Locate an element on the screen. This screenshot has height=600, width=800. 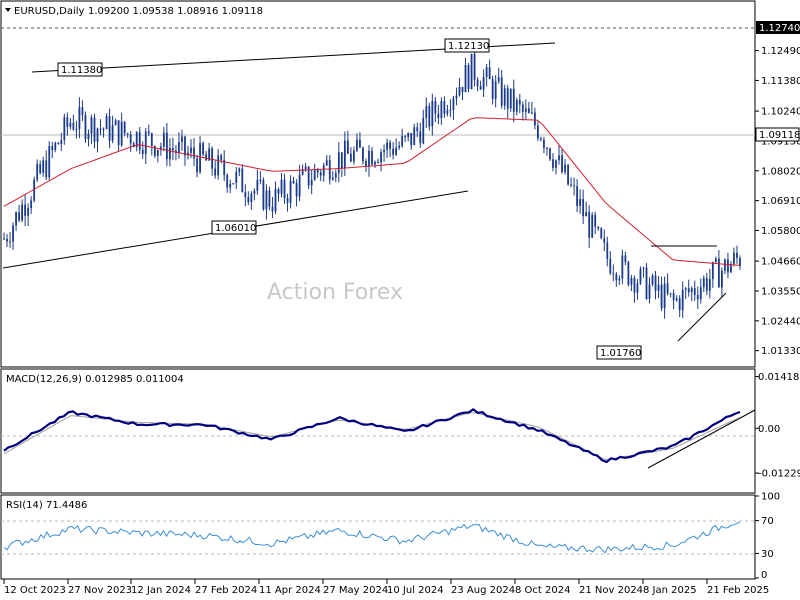
svg-text: 1.06010 is located at coordinates (235, 228).